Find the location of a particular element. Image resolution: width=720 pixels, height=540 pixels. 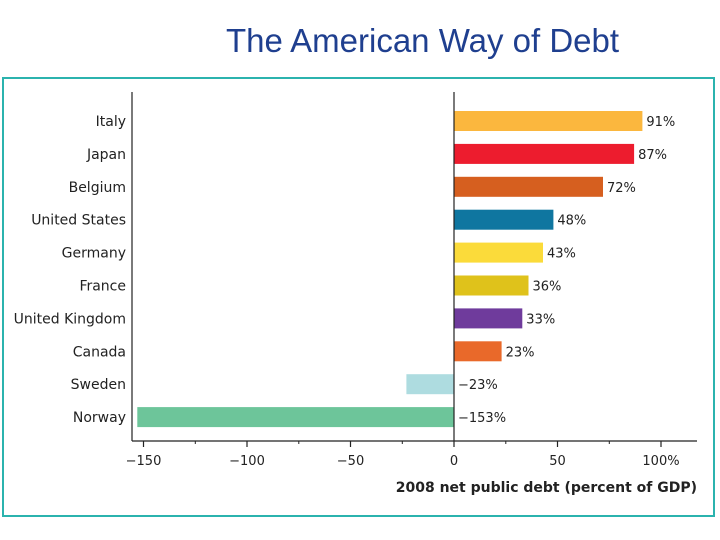

value-label: 48% is located at coordinates (571, 221).